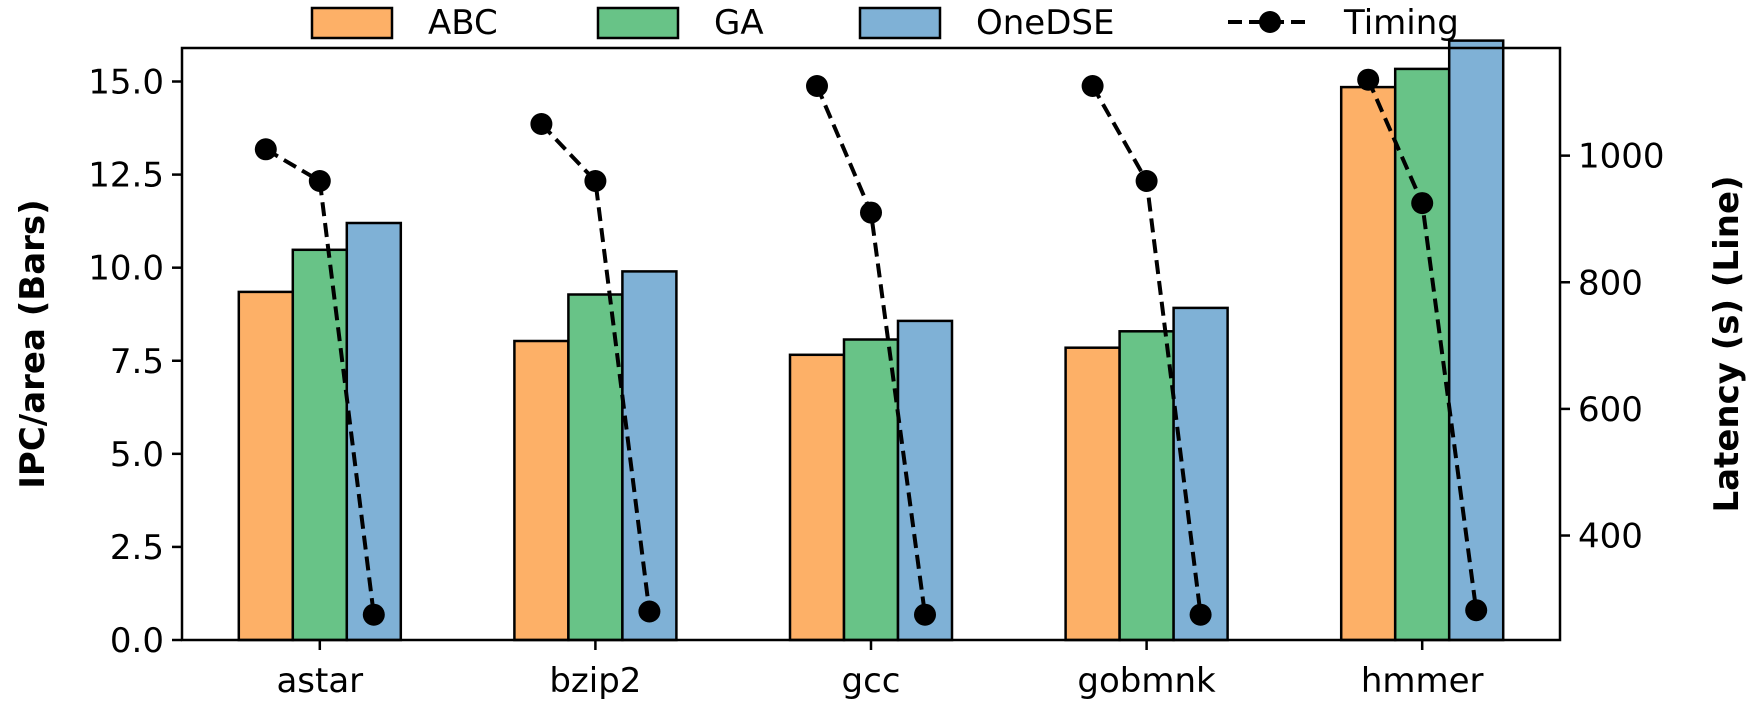 This screenshot has height=710, width=1752. Describe the element at coordinates (1727, 343) in the screenshot. I see `y-axis-label-right: Latency (s) (Line)` at that location.